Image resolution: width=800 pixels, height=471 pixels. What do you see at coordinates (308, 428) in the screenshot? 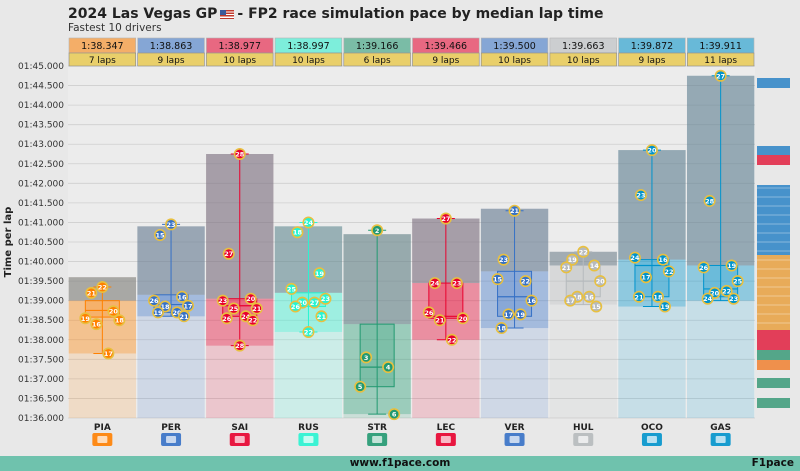
I see `driver-code-label: RUS` at bounding box center [308, 428].